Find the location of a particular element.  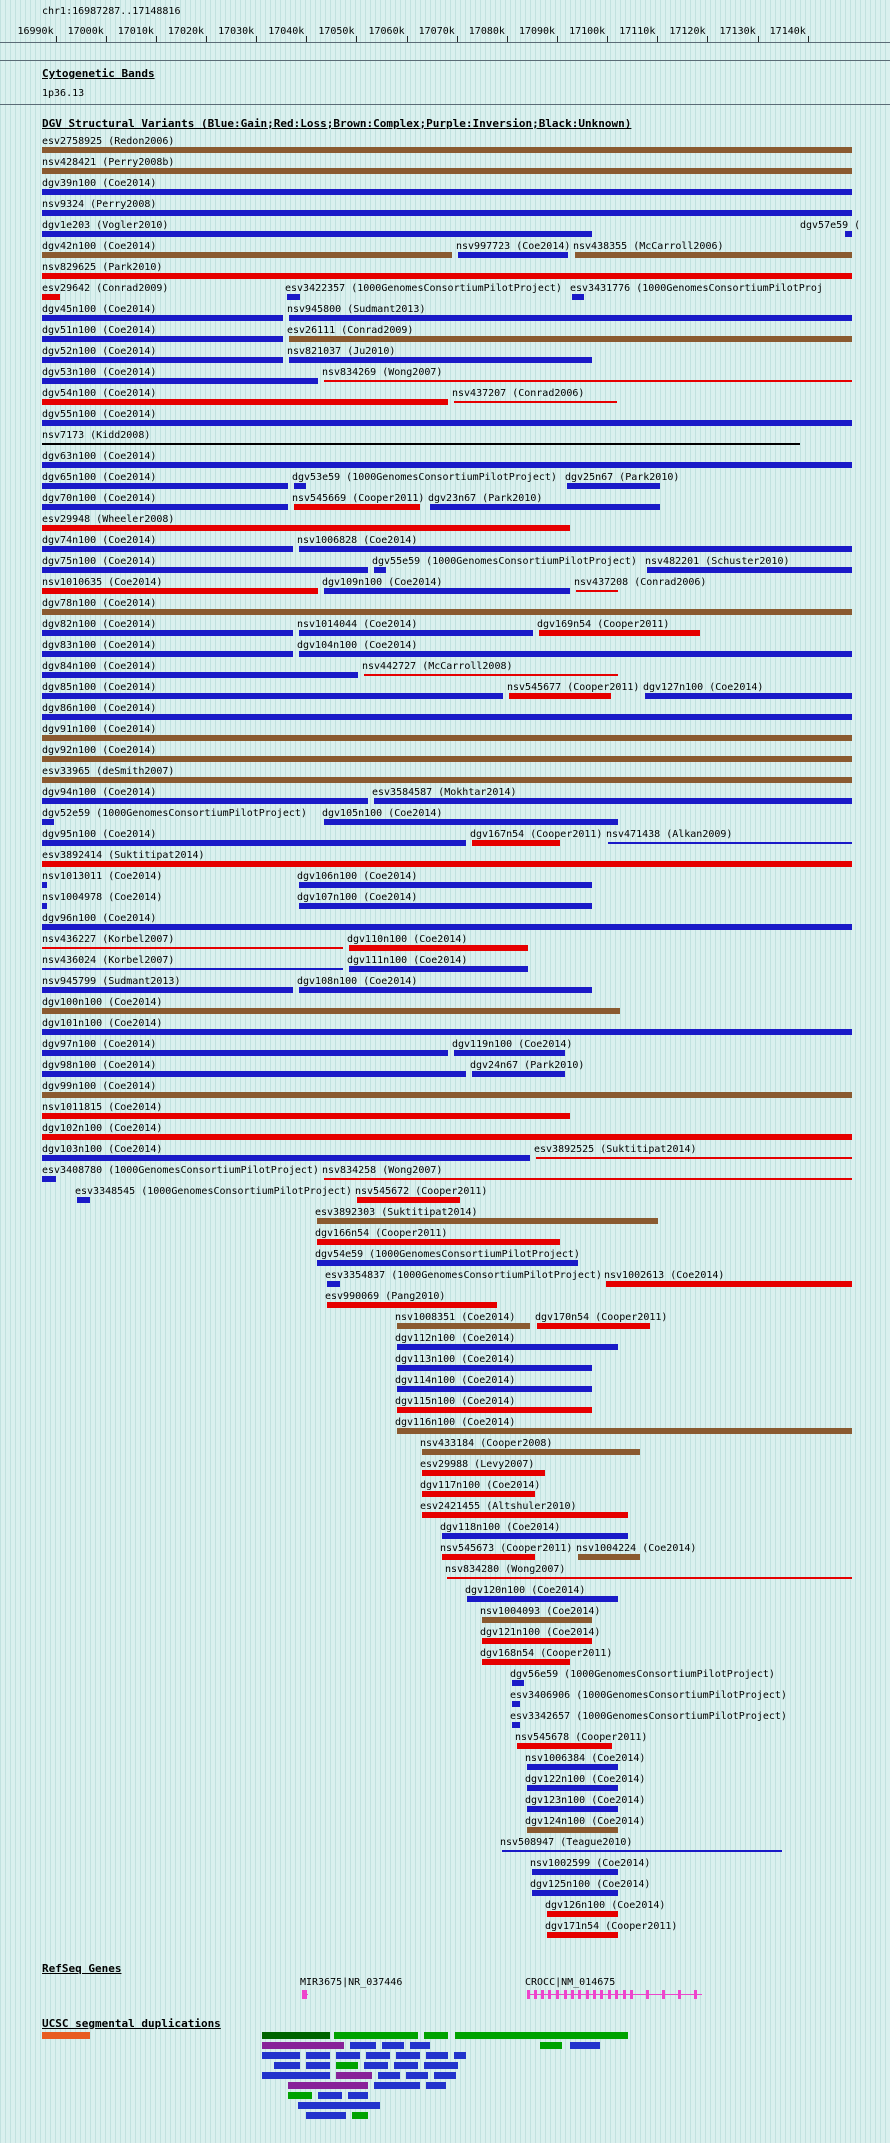

variant-label: nsv437208 (Conrad2006) is located at coordinates (640, 582).